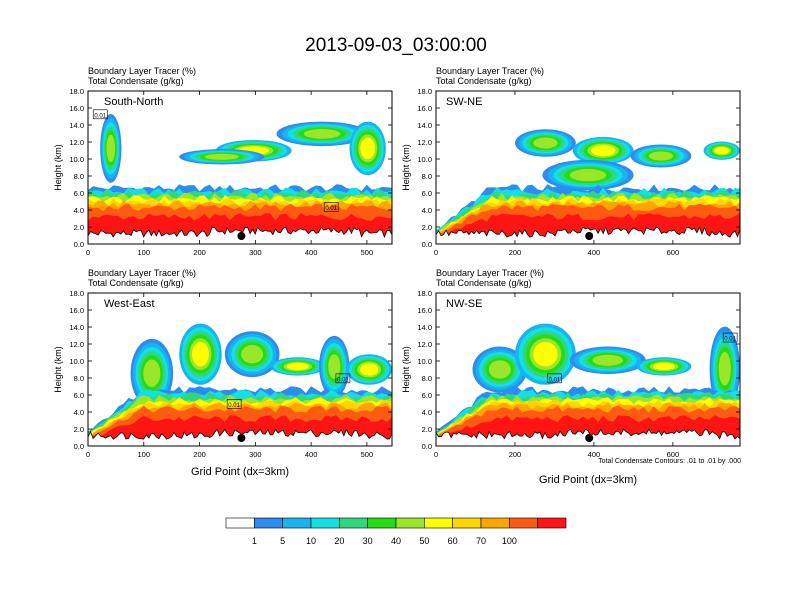 This screenshot has width=792, height=612. I want to click on colorbar-label: 5, so click(282, 541).